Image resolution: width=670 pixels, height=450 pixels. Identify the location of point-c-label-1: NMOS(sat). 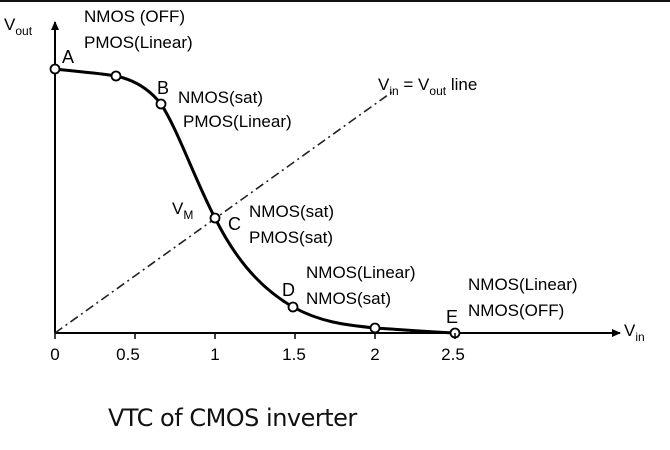
(291, 211).